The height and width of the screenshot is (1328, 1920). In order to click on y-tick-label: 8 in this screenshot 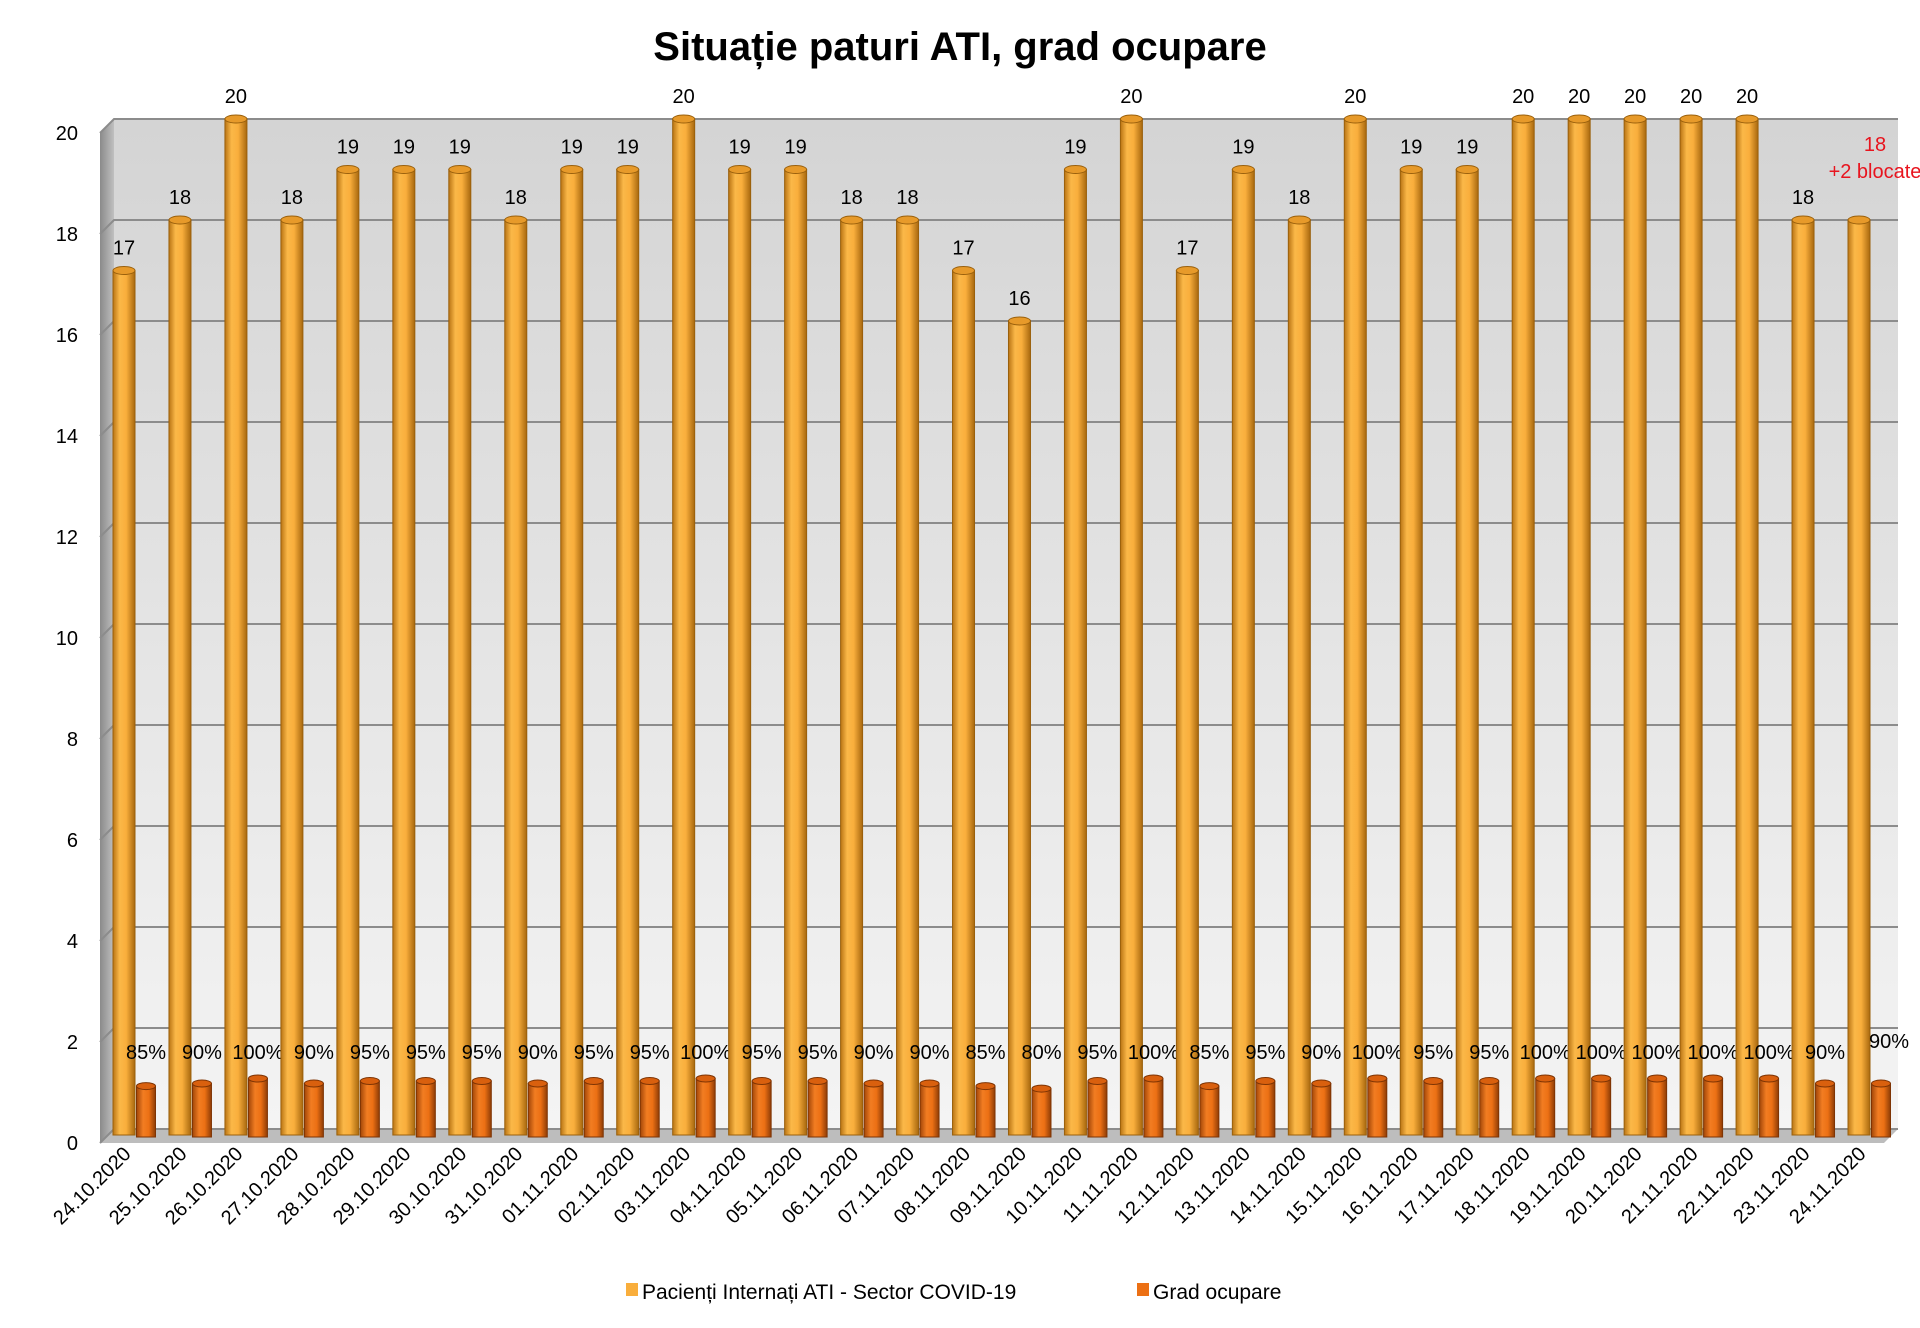, I will do `click(72, 740)`.